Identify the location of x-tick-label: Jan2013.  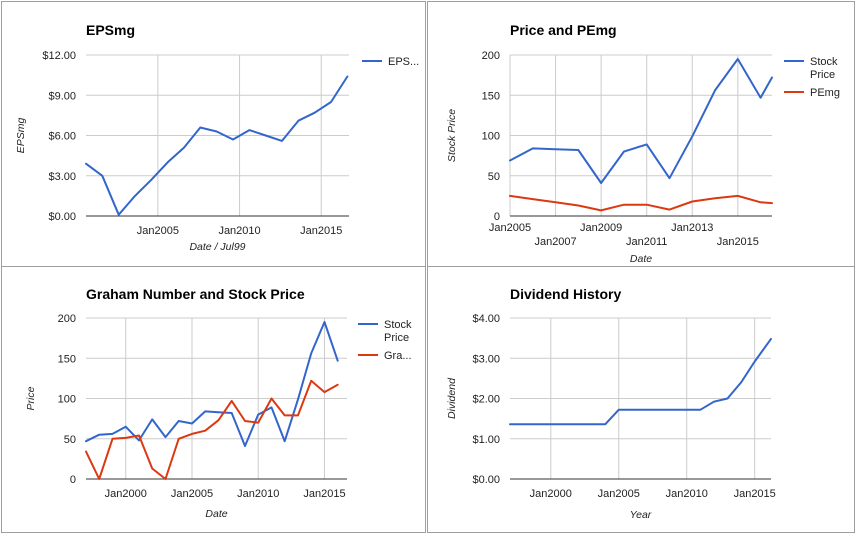
(692, 228).